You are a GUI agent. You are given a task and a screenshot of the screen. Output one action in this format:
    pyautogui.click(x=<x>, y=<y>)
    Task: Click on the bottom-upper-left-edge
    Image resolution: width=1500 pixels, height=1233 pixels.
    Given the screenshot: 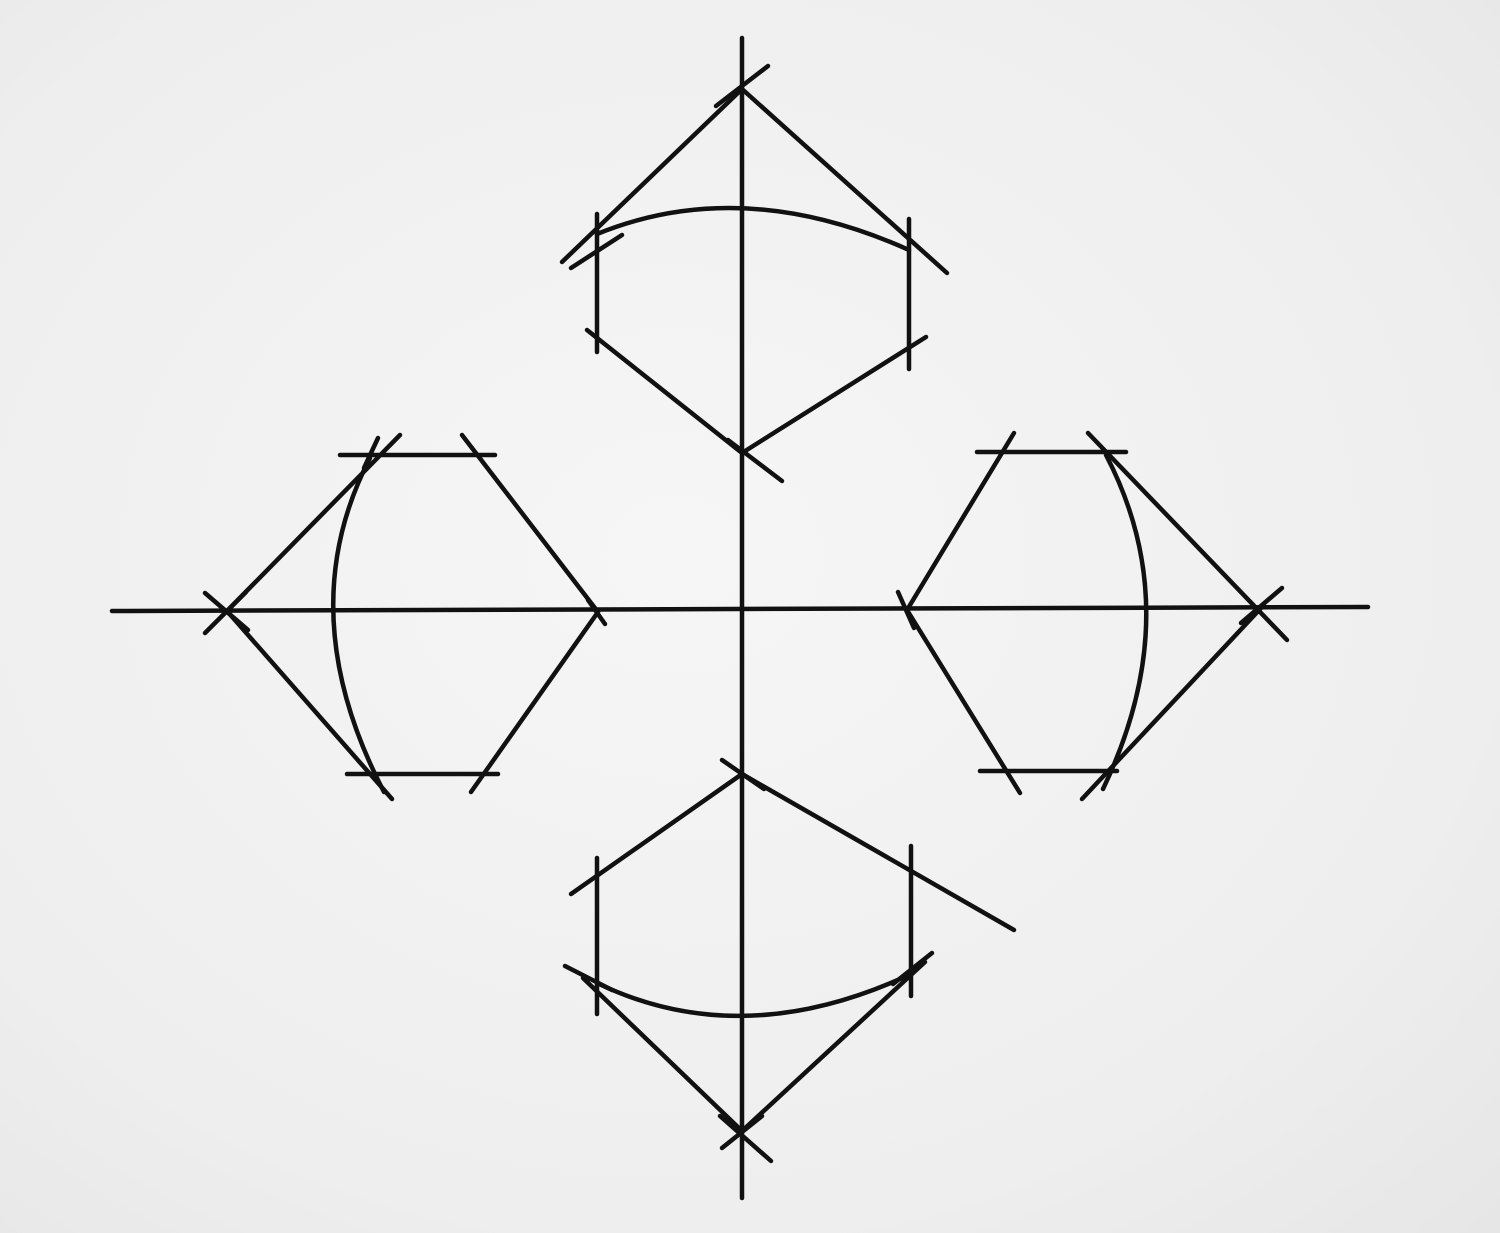 What is the action you would take?
    pyautogui.click(x=656, y=834)
    